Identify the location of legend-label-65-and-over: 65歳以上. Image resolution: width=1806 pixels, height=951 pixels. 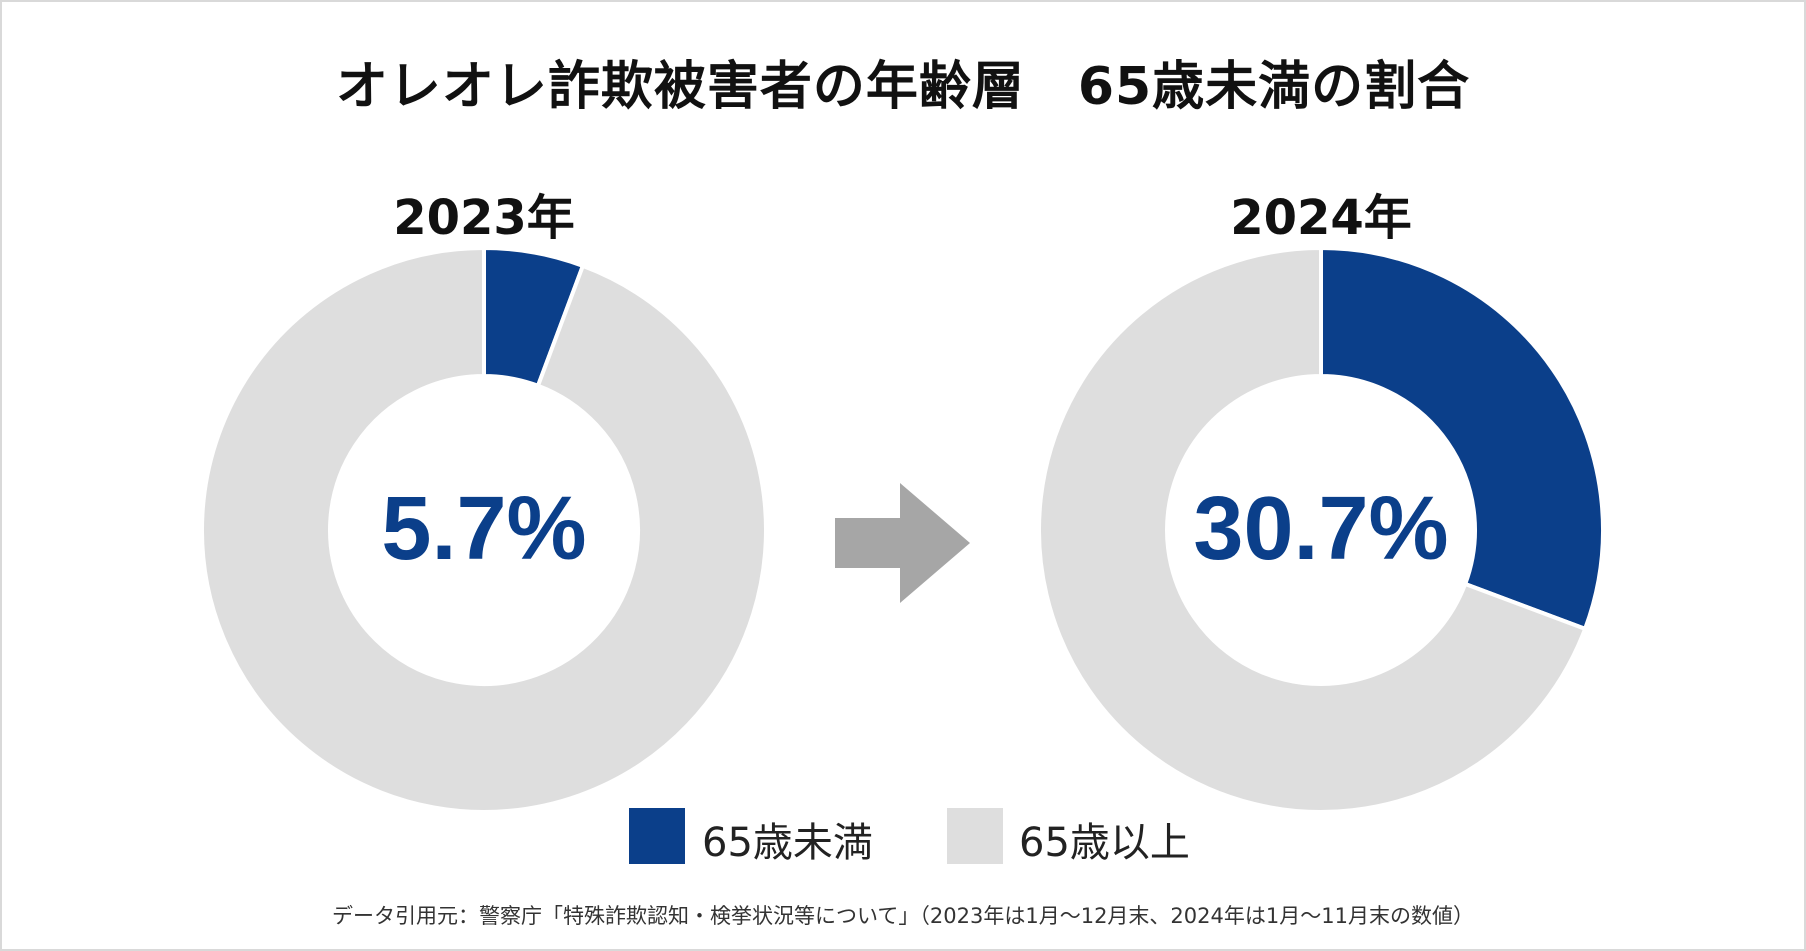
(1104, 843).